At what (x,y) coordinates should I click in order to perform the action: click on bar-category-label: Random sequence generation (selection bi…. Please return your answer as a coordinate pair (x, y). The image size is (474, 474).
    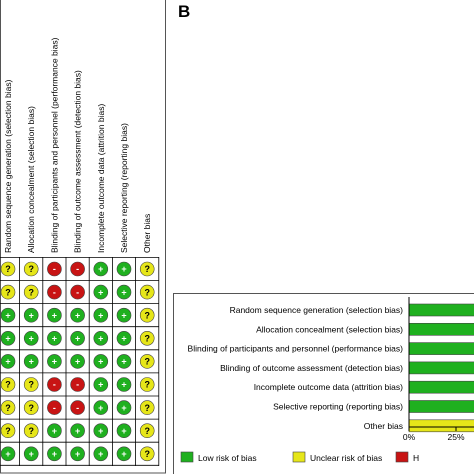
    Looking at the image, I should click on (317, 310).